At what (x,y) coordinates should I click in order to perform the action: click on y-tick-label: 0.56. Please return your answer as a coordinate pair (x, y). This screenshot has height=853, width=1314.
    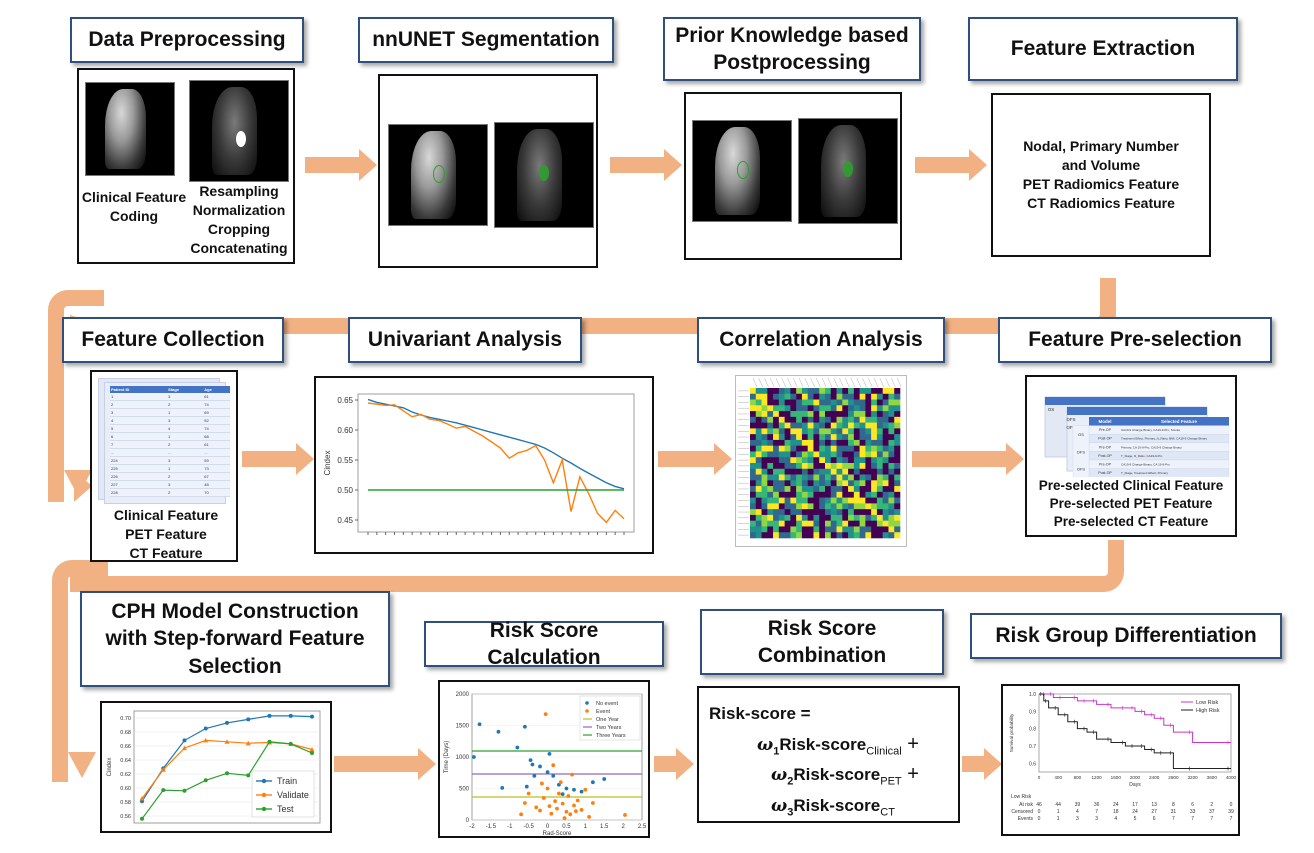
    Looking at the image, I should click on (125, 817).